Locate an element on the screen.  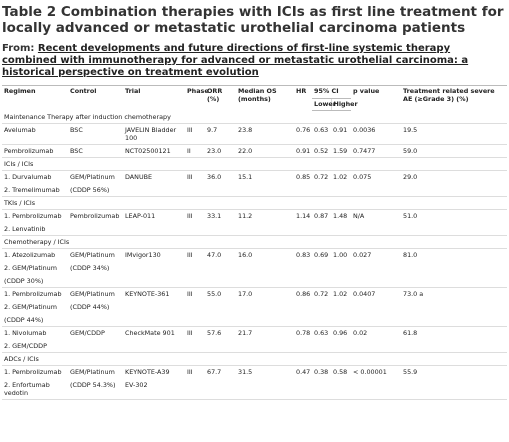
cell-text: 2. Tremelimumab is located at coordinates (32, 190).